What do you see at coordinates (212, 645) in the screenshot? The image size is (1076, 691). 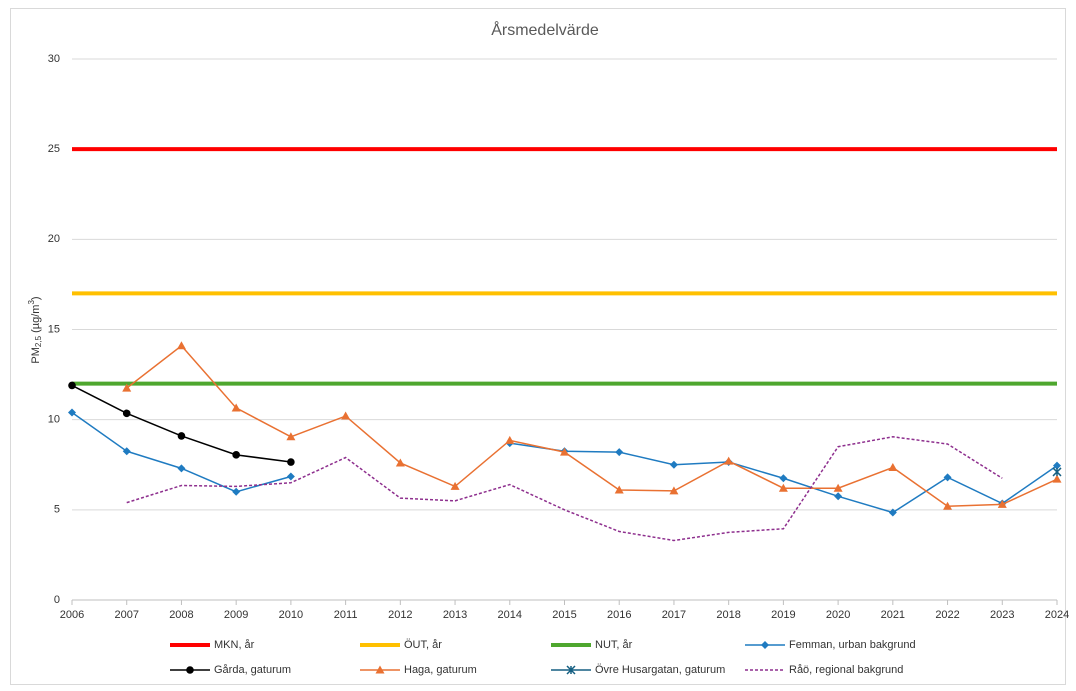 I see `legend-item: MKN, år` at bounding box center [212, 645].